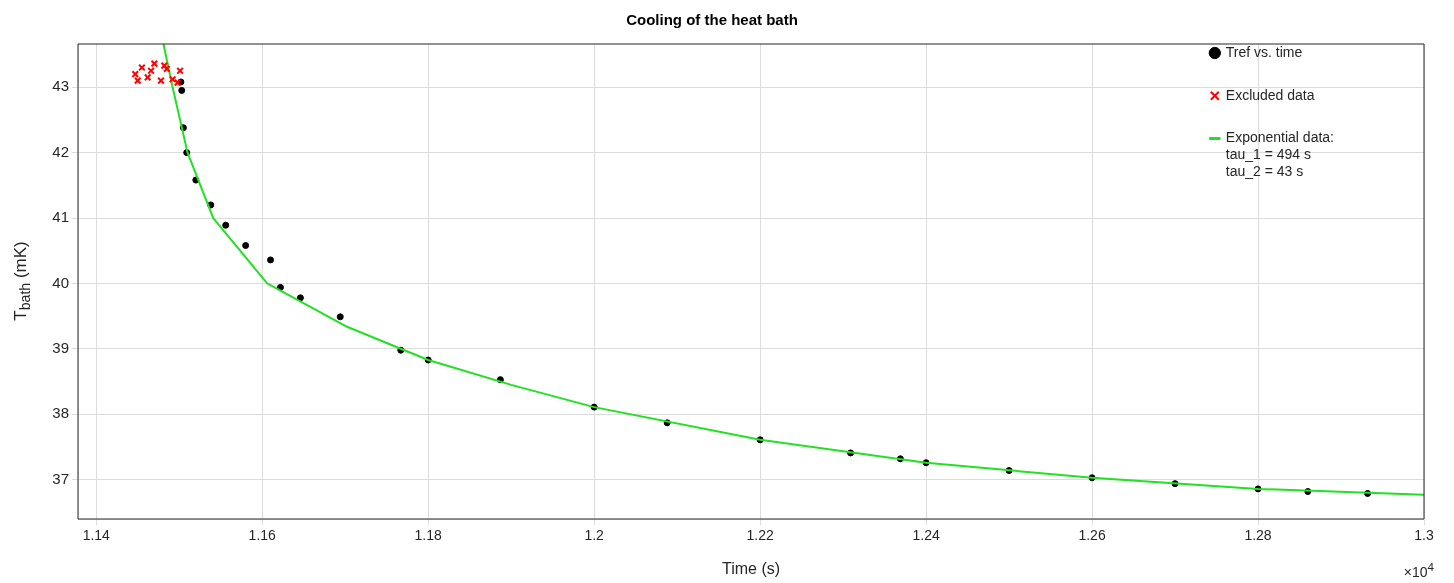  I want to click on x-axis-title: Time (s), so click(751, 568).